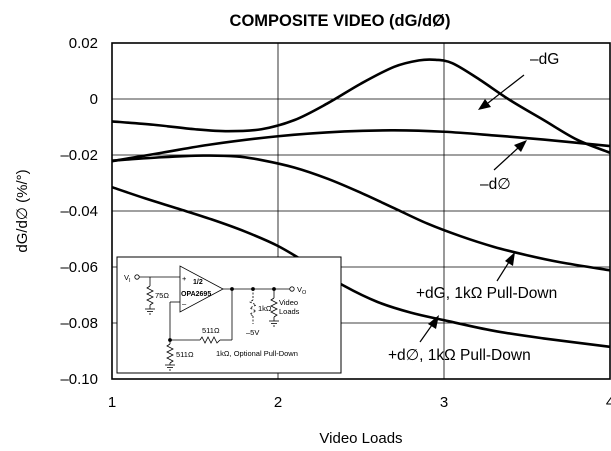 The image size is (611, 451). I want to click on vo-label: VO, so click(302, 290).